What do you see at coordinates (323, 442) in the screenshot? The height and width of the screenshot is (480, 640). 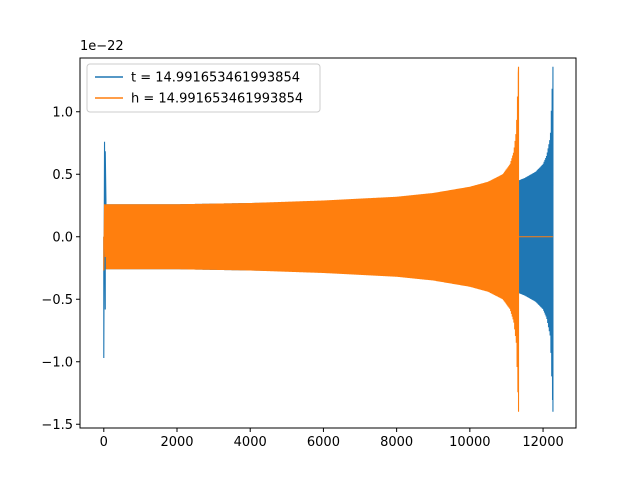 I see `x-tick-label: 6000` at bounding box center [323, 442].